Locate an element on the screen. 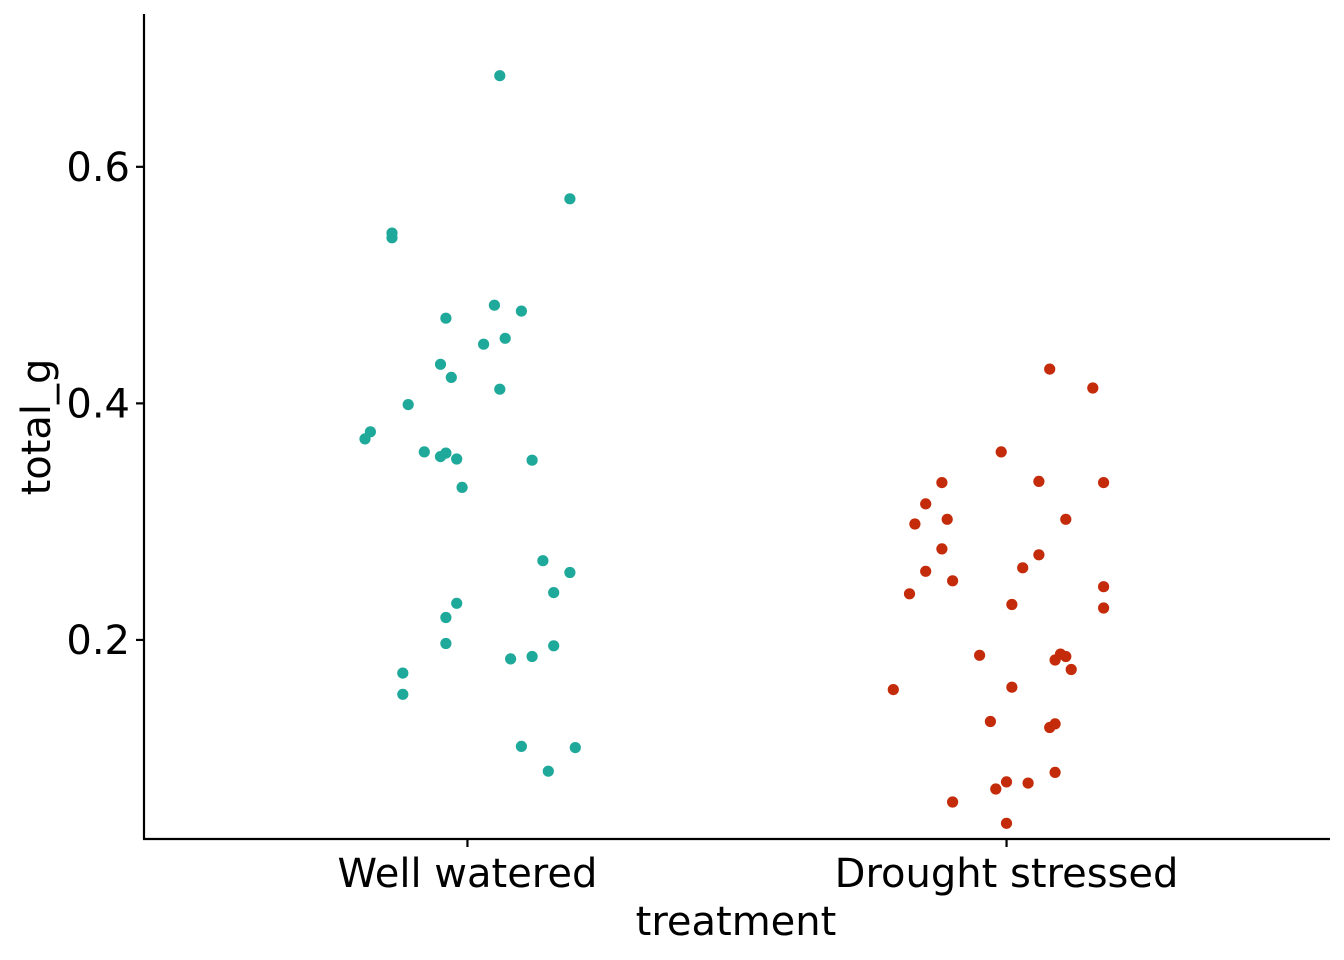 The width and height of the screenshot is (1344, 960). y-axis-title: total_g is located at coordinates (37, 427).